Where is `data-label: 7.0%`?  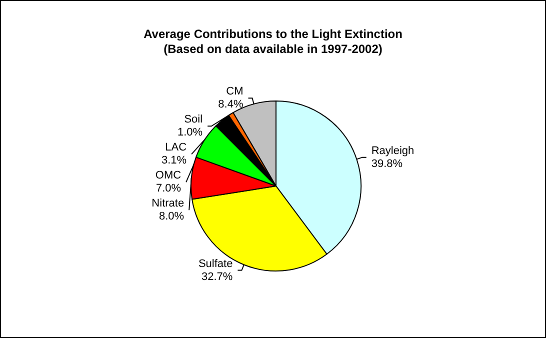 data-label: 7.0% is located at coordinates (169, 188).